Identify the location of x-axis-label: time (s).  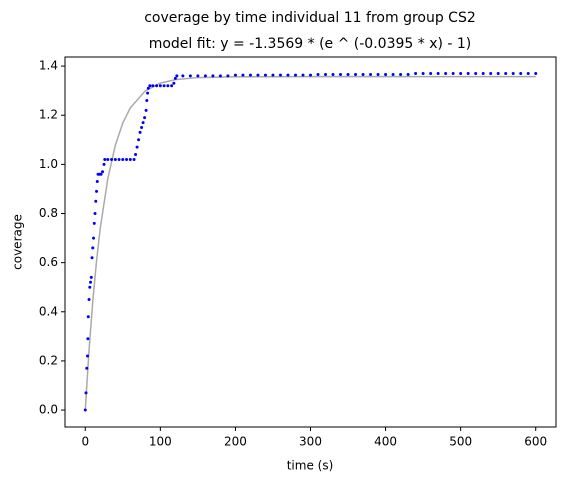
(310, 466).